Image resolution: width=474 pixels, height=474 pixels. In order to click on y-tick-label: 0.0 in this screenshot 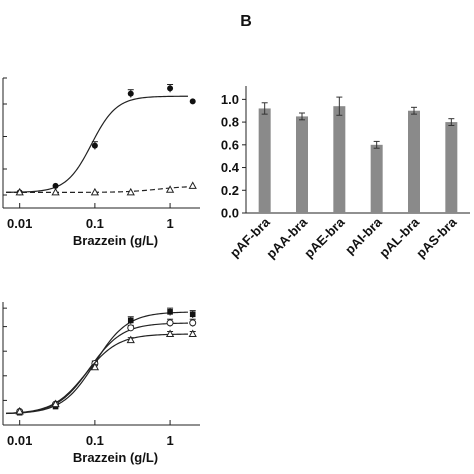, I will do `click(230, 213)`.